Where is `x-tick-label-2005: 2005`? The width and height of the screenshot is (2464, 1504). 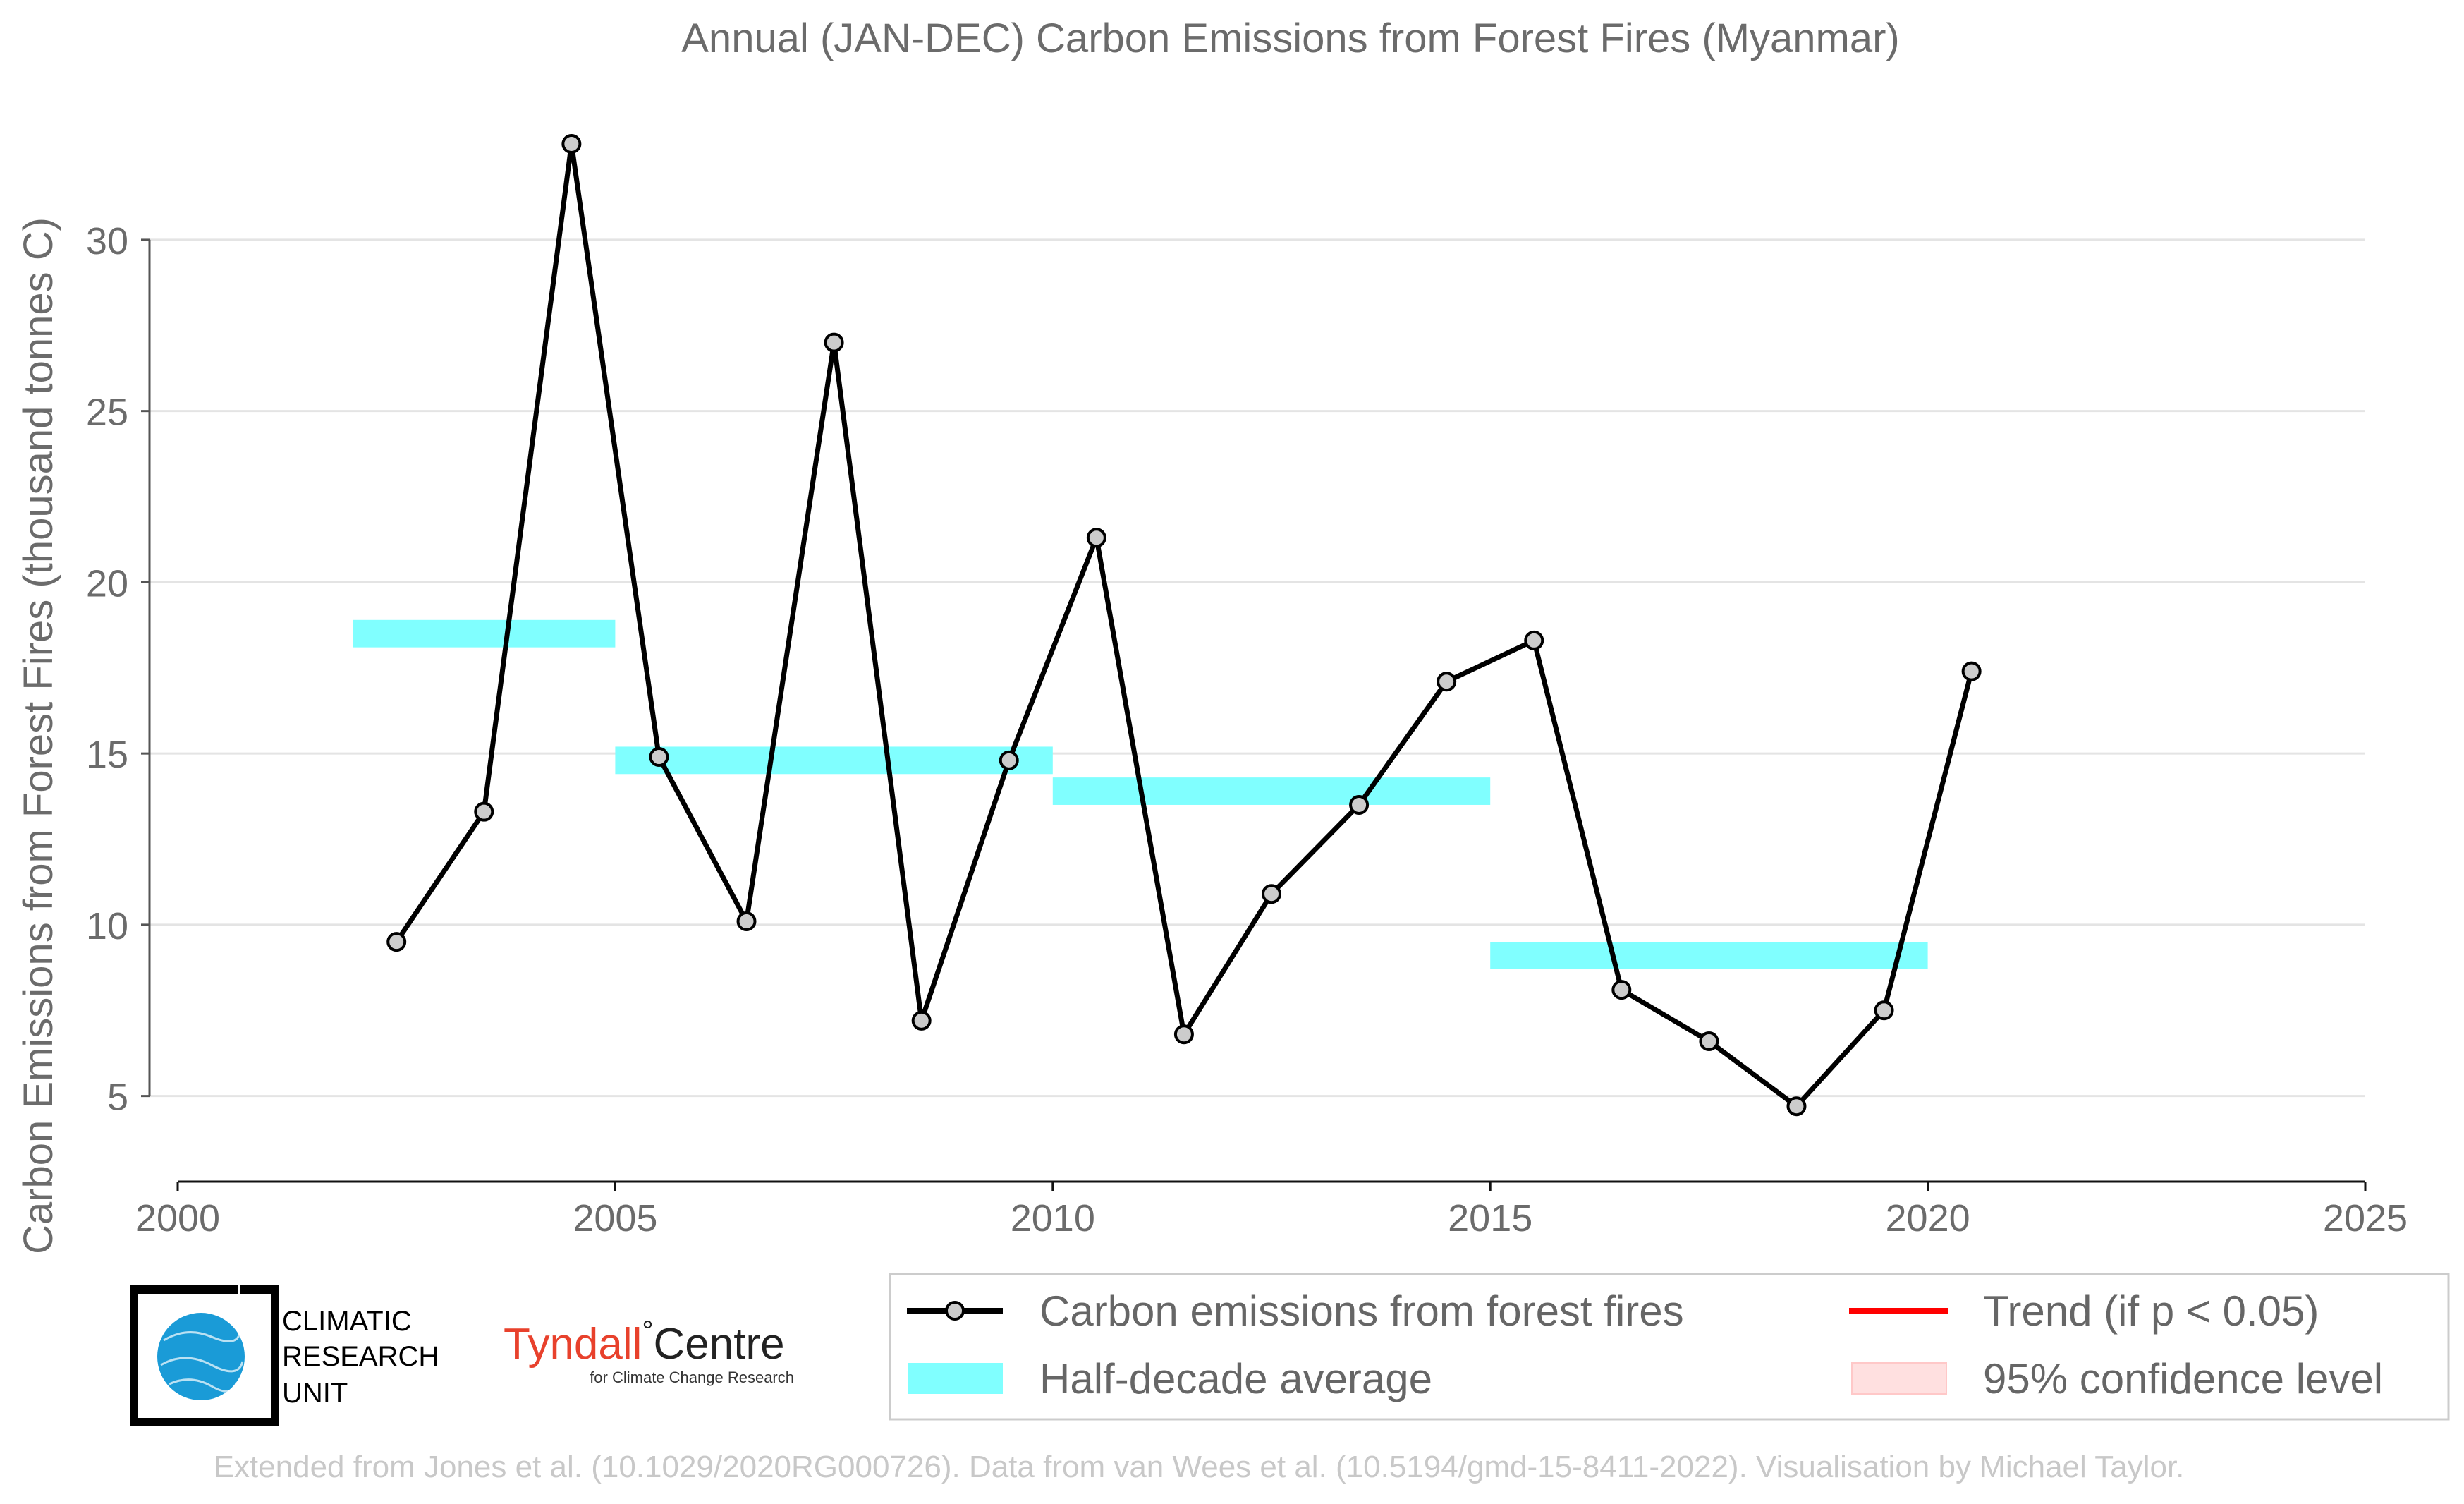 x-tick-label-2005: 2005 is located at coordinates (615, 1218).